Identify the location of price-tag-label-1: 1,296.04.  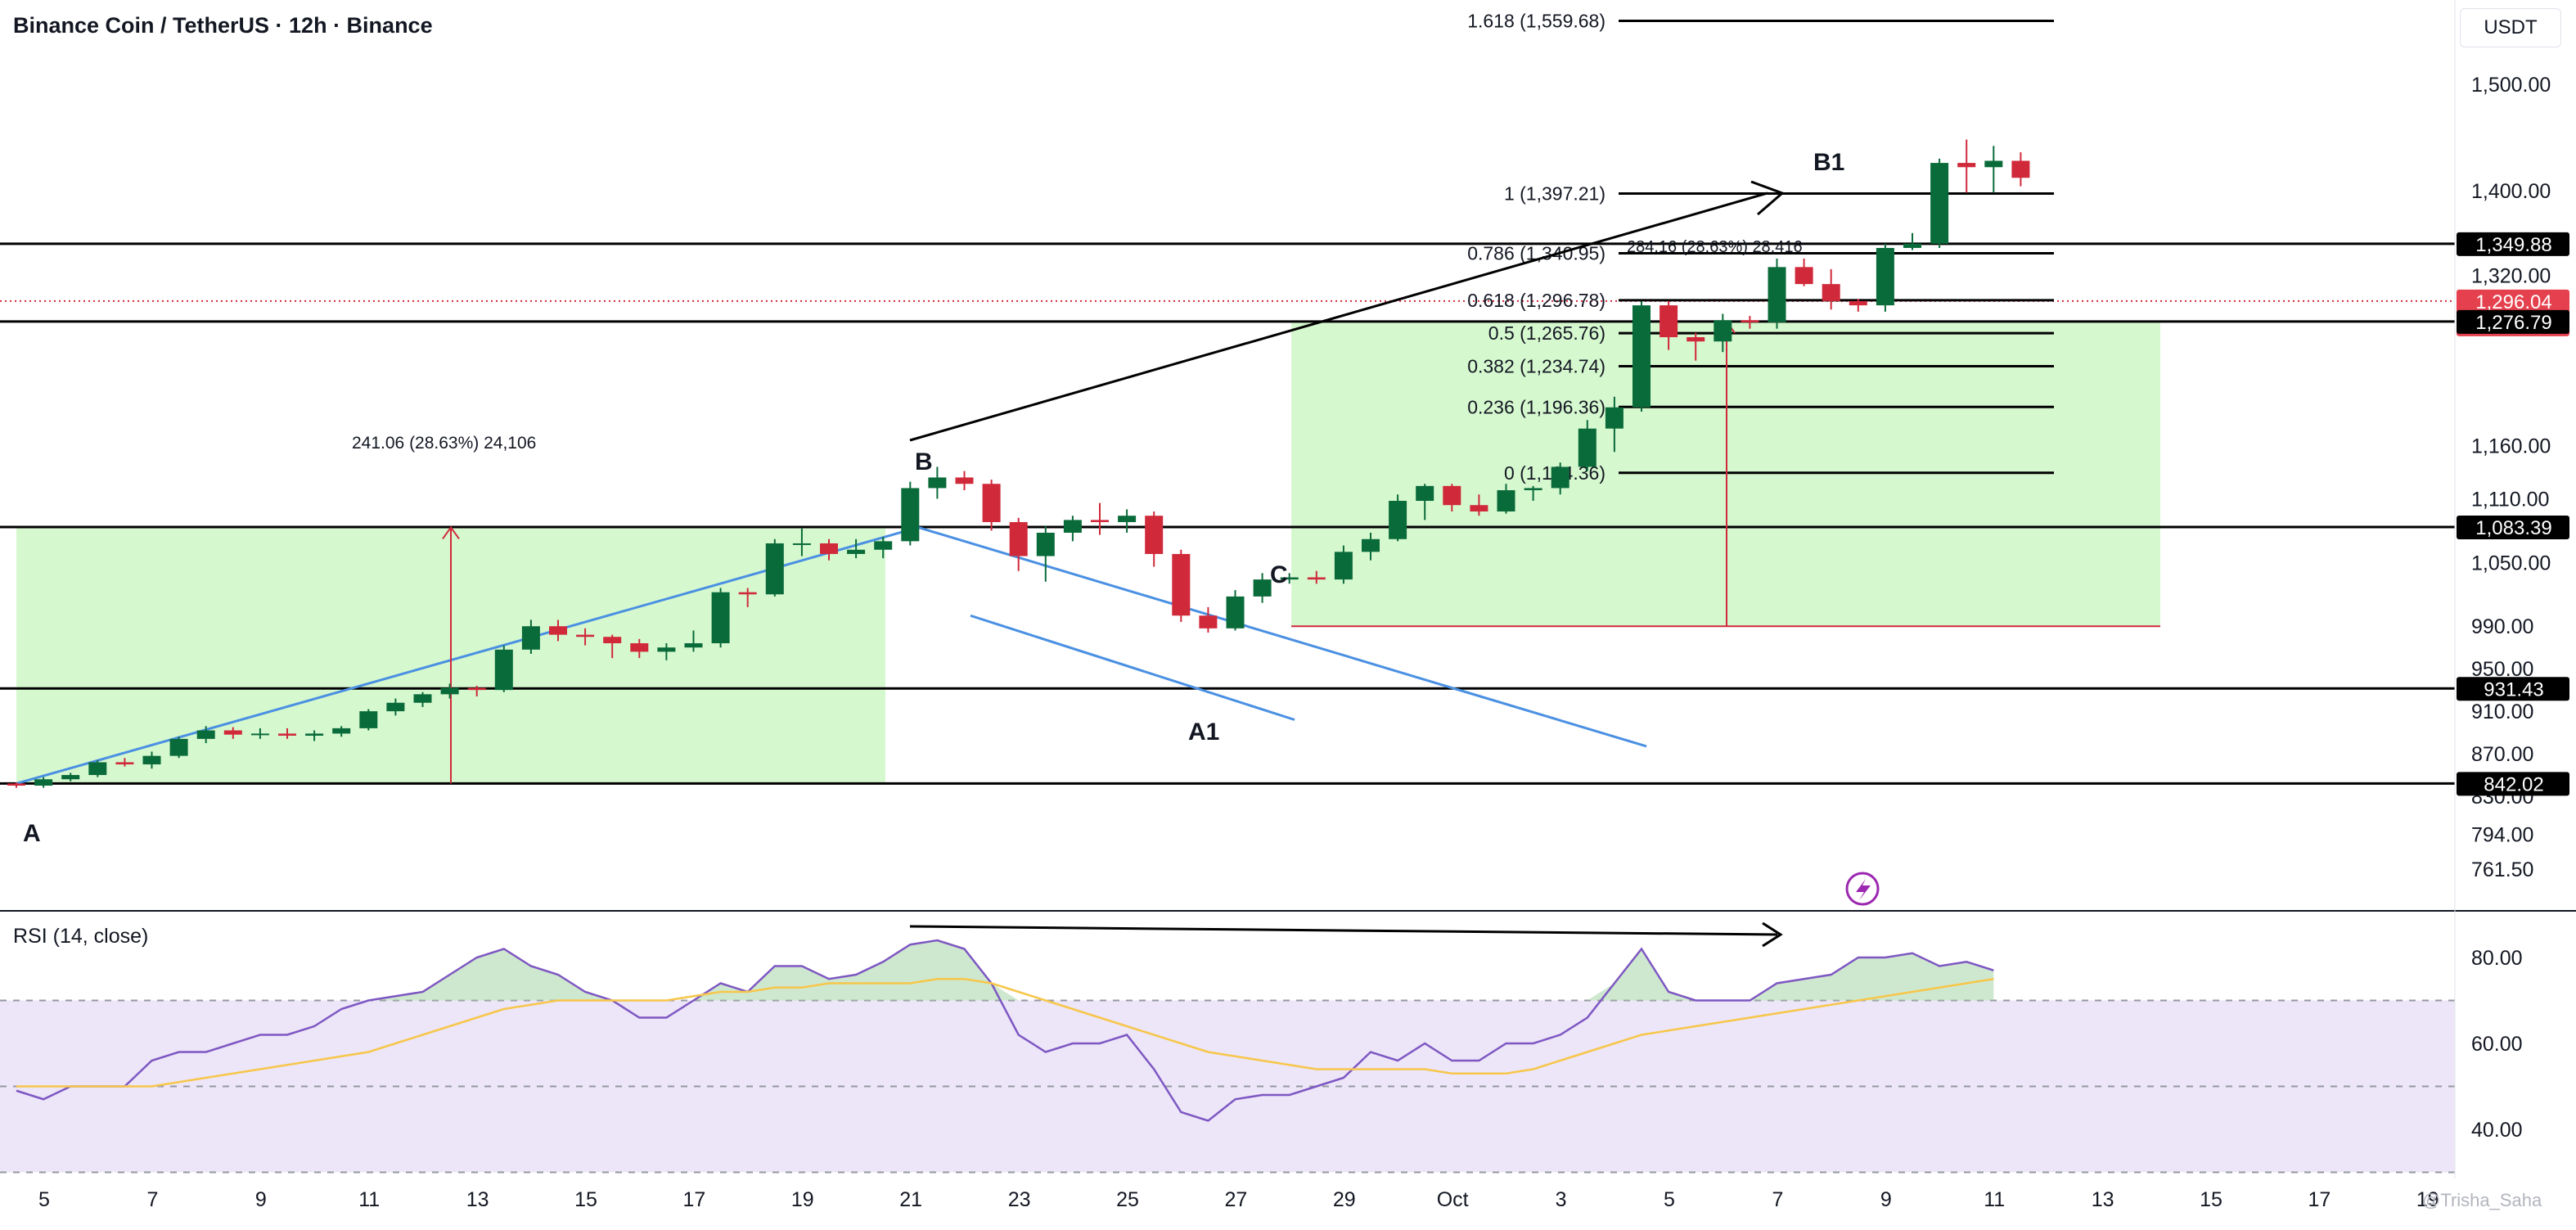
(2513, 302).